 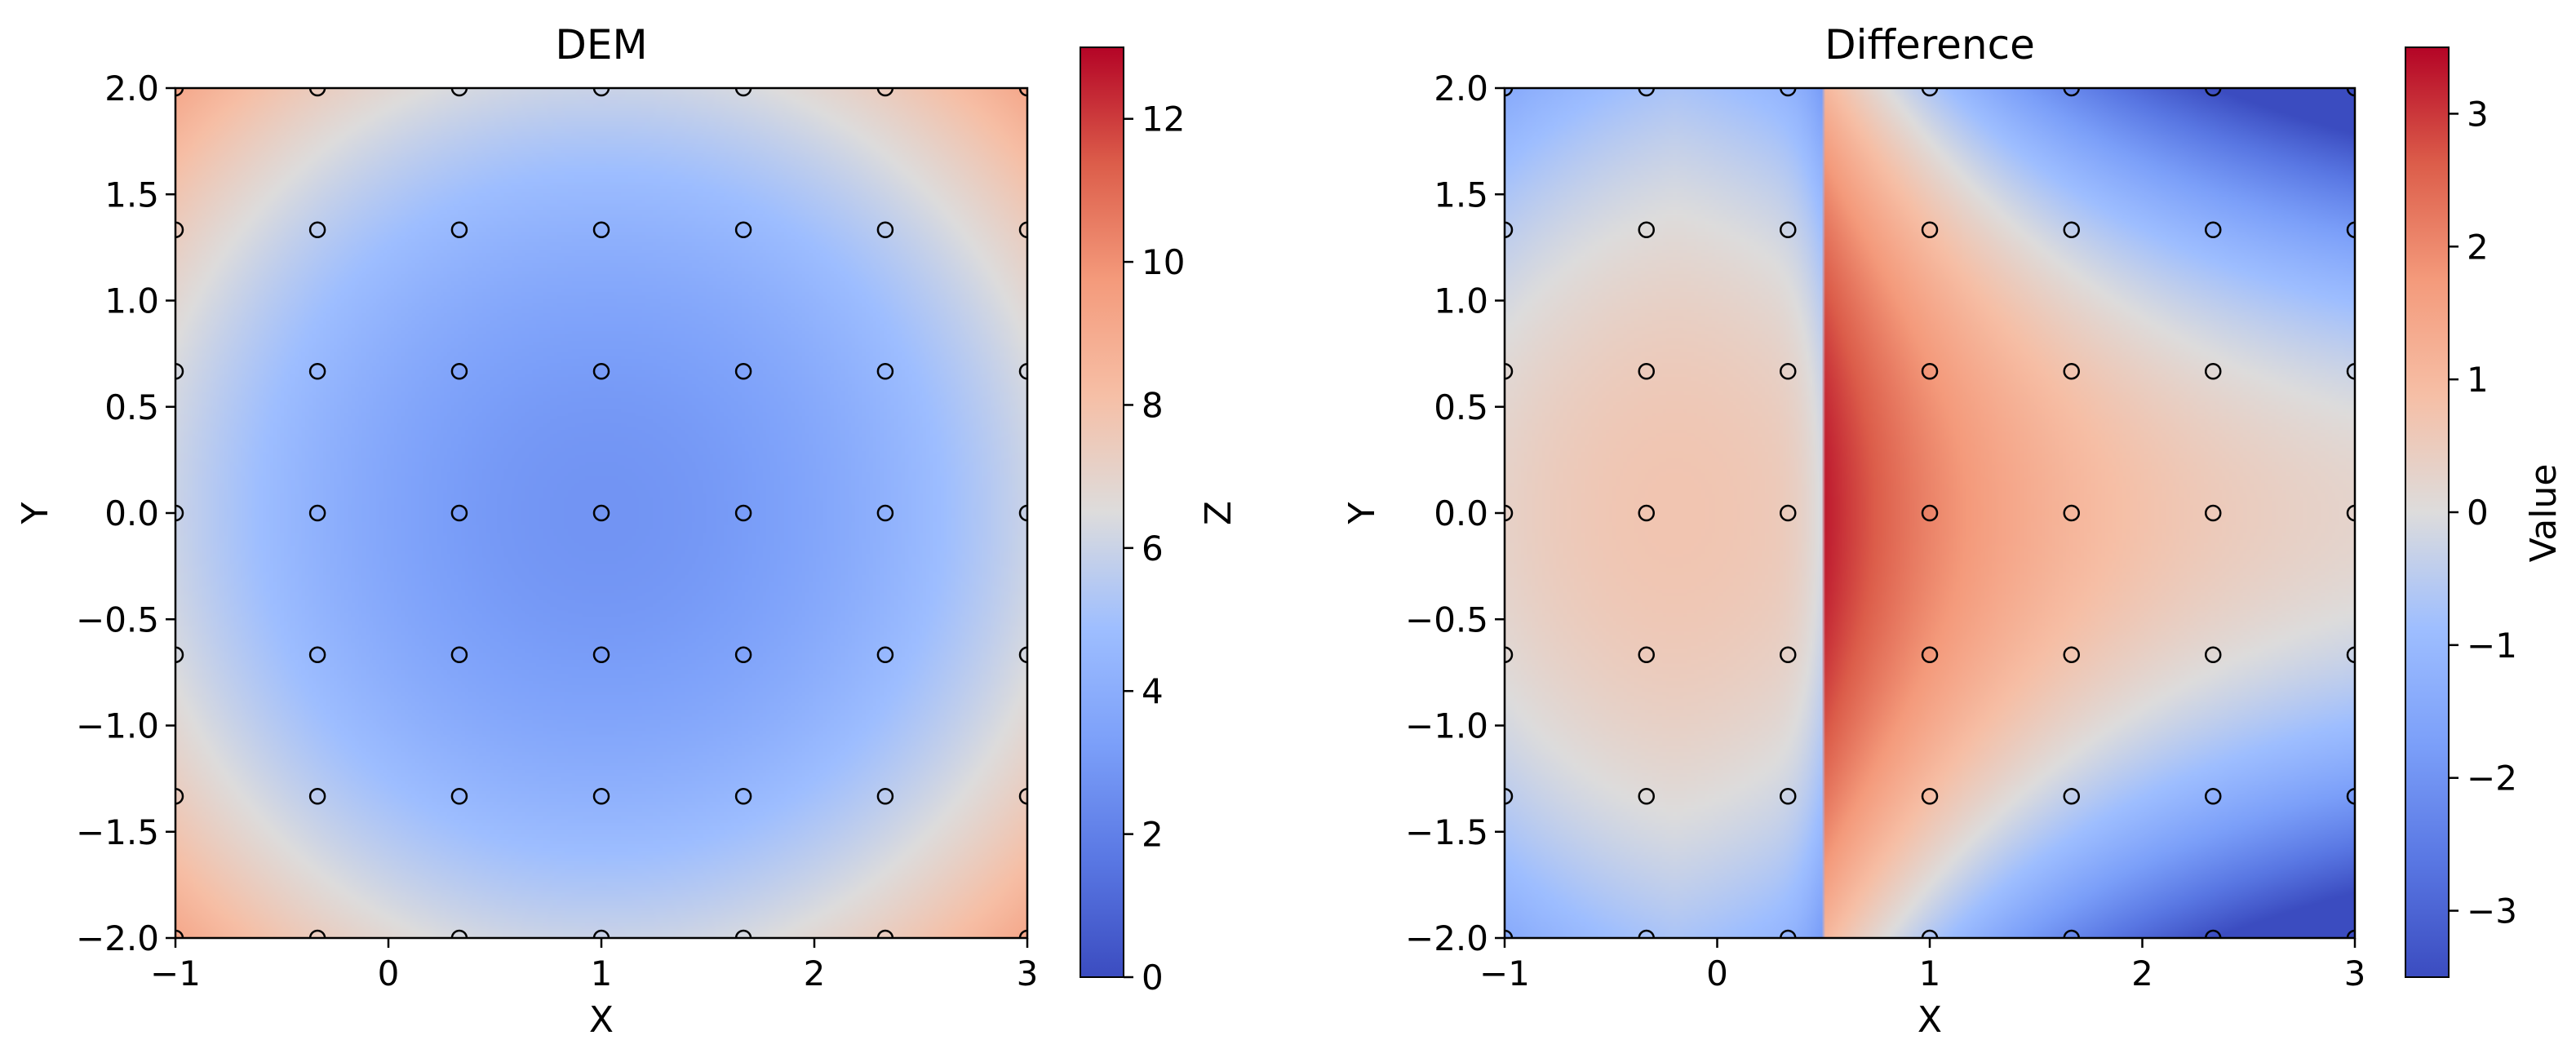 What do you see at coordinates (2478, 380) in the screenshot?
I see `difference-colorbar-tick-label: 1` at bounding box center [2478, 380].